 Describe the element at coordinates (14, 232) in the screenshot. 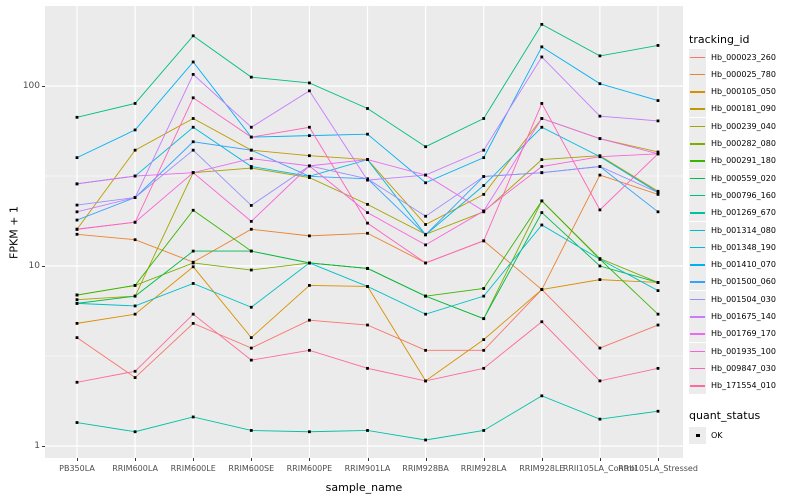

I see `y-axis-title: FPKM + 1` at that location.